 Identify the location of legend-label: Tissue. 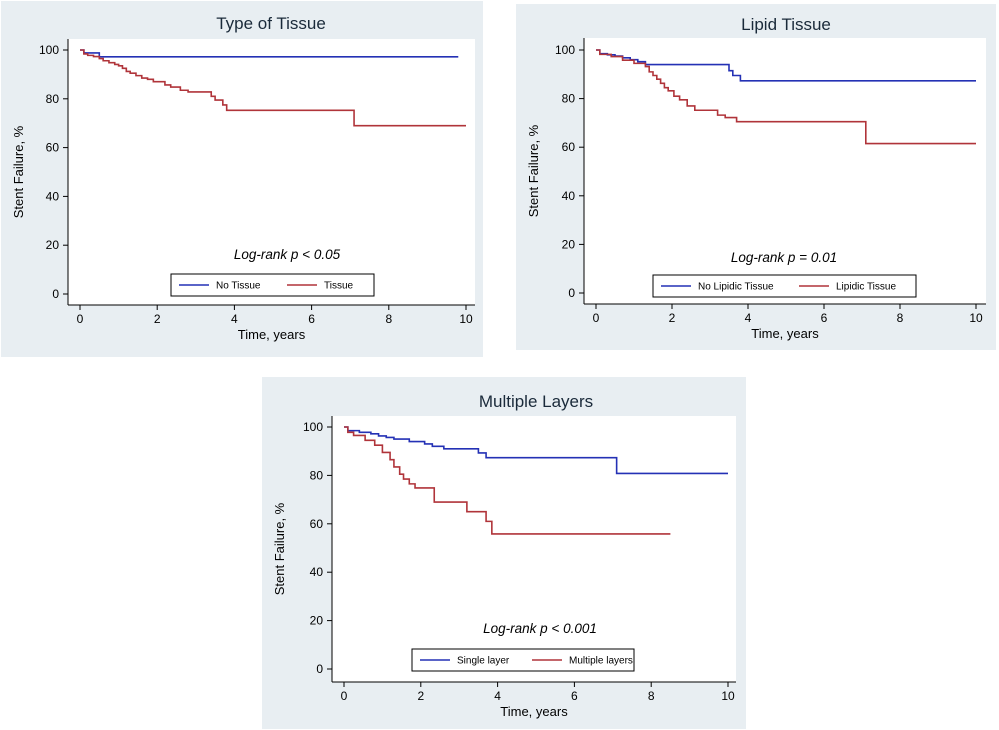
(339, 286).